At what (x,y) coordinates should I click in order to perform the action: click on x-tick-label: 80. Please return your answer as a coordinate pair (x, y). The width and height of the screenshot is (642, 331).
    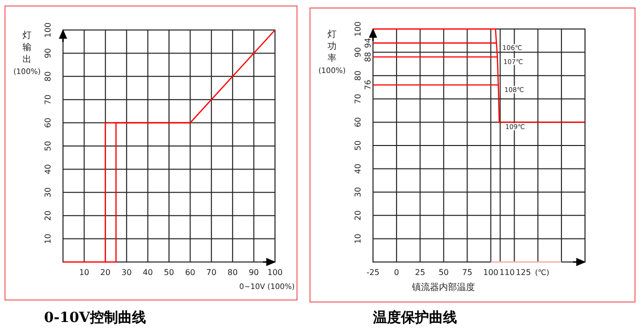
    Looking at the image, I should click on (233, 272).